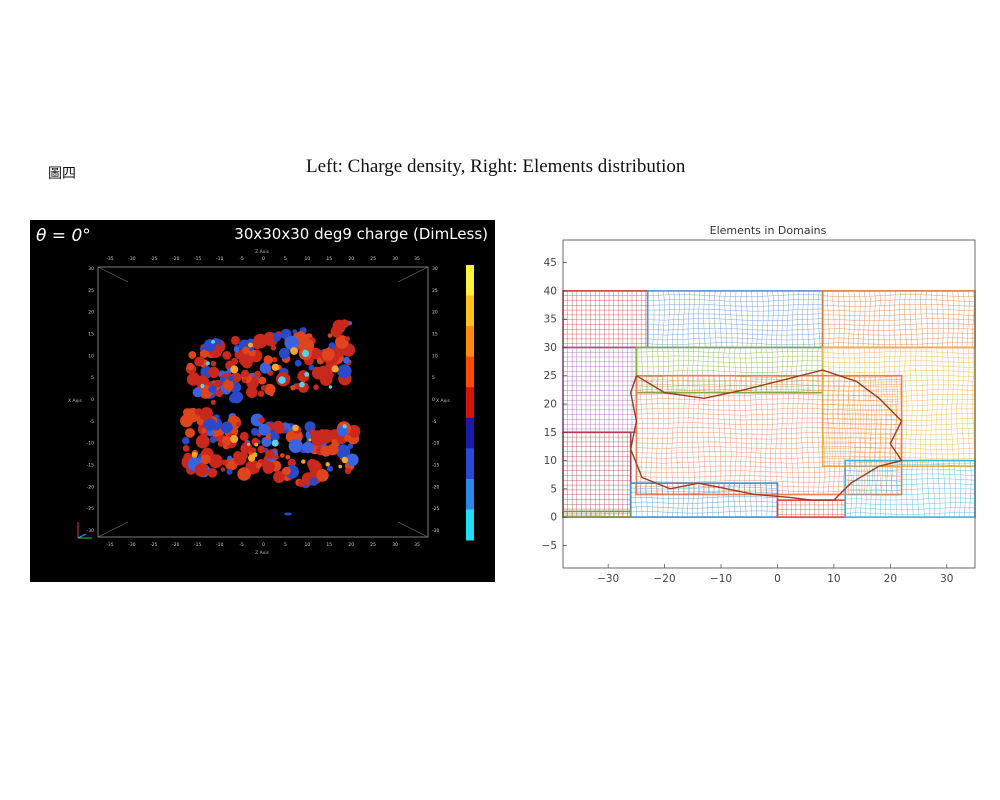  I want to click on y-tick-label: 20, so click(550, 405).